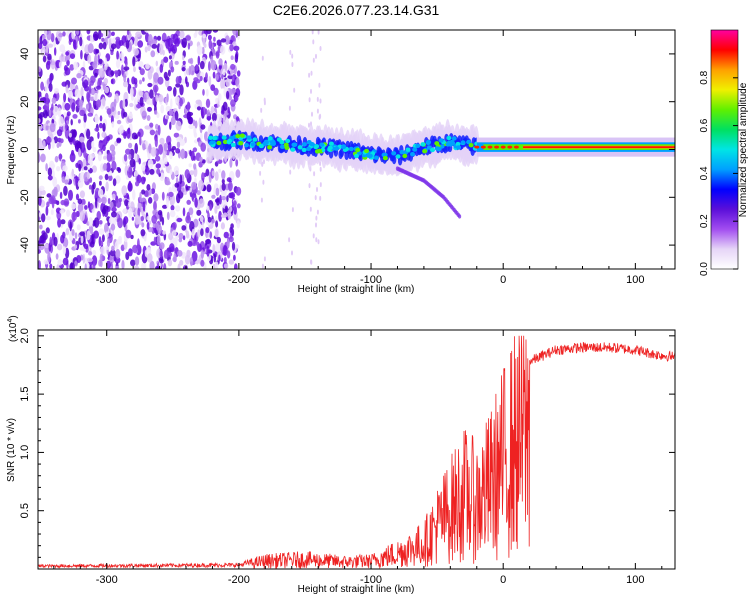 The height and width of the screenshot is (600, 750). Describe the element at coordinates (13, 332) in the screenshot. I see `snr-scale-base: (x10` at that location.